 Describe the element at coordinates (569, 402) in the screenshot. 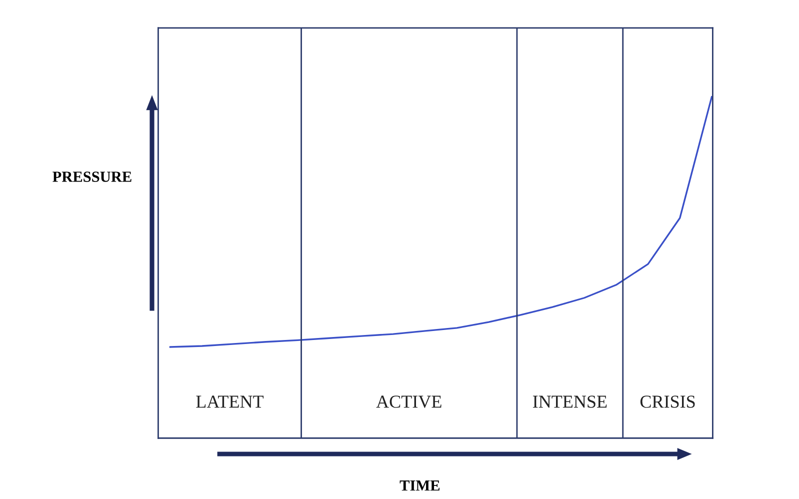

I see `annotation: INTENSE` at that location.